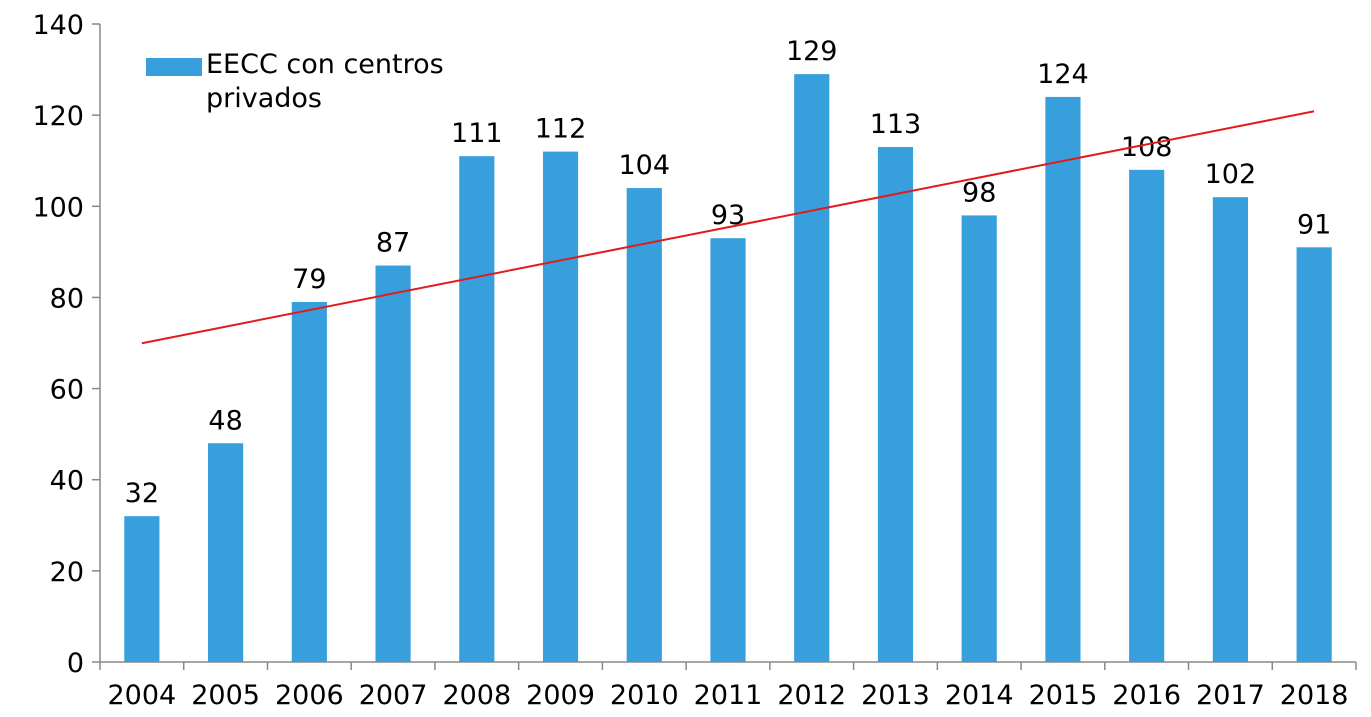 Image resolution: width=1371 pixels, height=717 pixels. Describe the element at coordinates (895, 695) in the screenshot. I see `x-tick-label: 2013` at that location.